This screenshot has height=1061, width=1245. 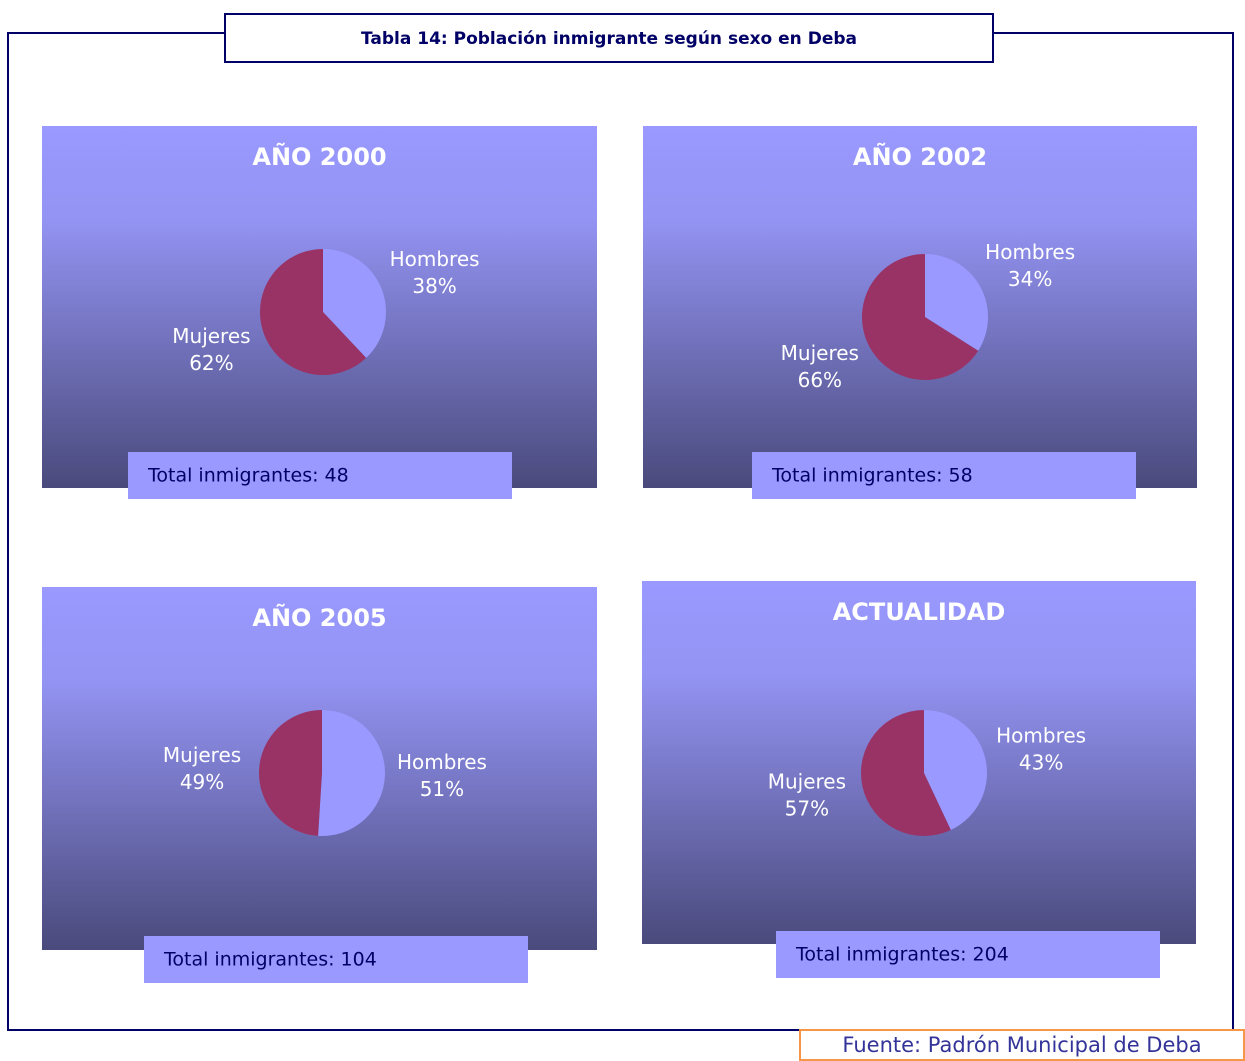 What do you see at coordinates (319, 617) in the screenshot?
I see `chart-title: AÑO 2005` at bounding box center [319, 617].